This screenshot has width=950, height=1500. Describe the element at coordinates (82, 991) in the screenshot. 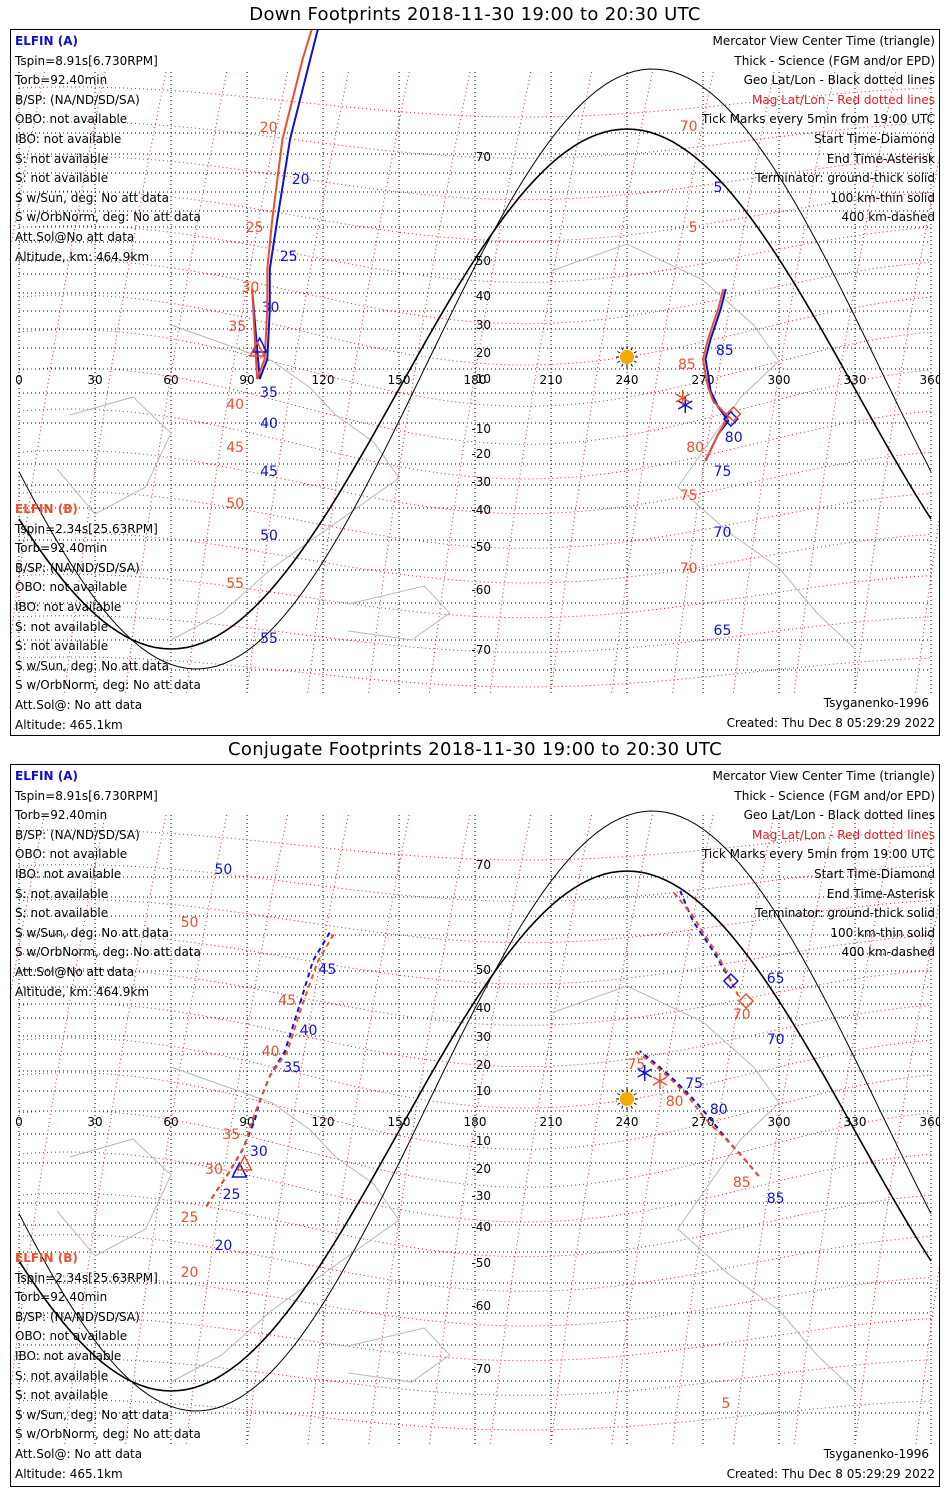

I see `info-line: Altitude, km: 464.9km` at that location.